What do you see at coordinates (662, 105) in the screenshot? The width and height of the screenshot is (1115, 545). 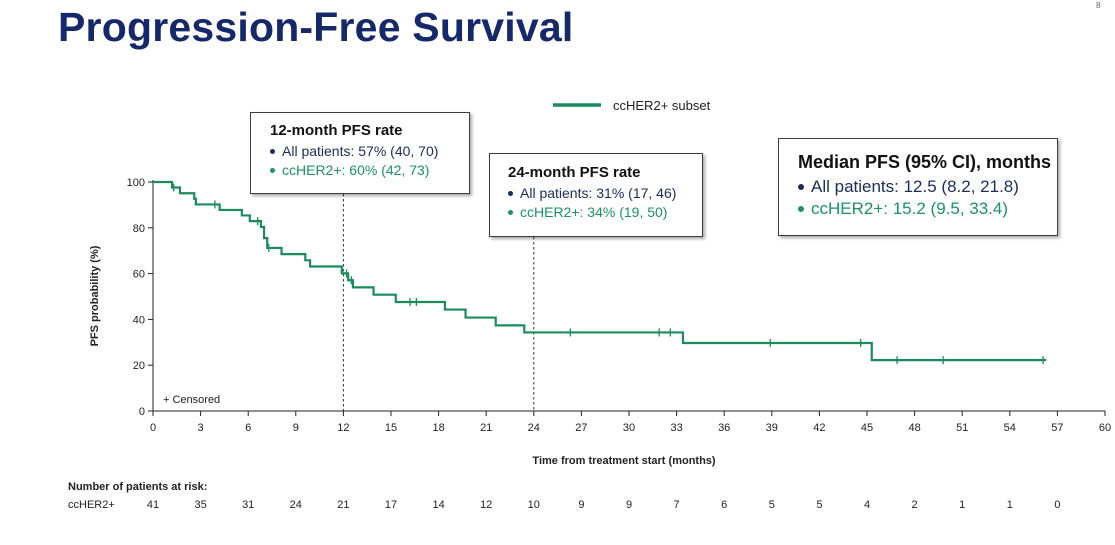 I see `legend-series-label: ccHER2+ subset` at bounding box center [662, 105].